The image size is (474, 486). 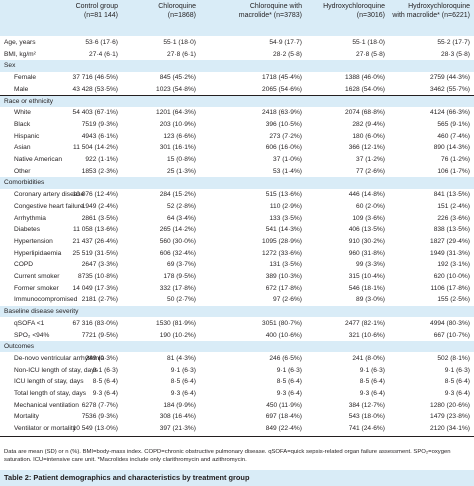 I want to click on row-label: Female, so click(x=25, y=78).